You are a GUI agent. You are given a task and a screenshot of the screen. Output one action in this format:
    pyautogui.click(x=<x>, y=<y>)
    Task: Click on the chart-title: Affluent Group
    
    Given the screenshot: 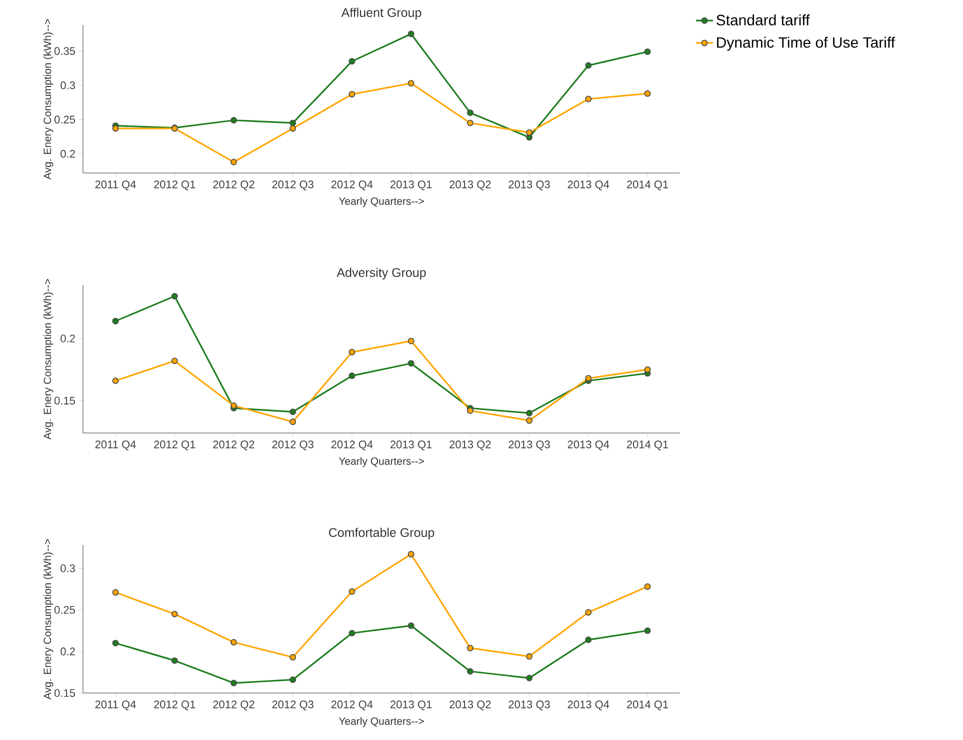 What is the action you would take?
    pyautogui.click(x=381, y=14)
    